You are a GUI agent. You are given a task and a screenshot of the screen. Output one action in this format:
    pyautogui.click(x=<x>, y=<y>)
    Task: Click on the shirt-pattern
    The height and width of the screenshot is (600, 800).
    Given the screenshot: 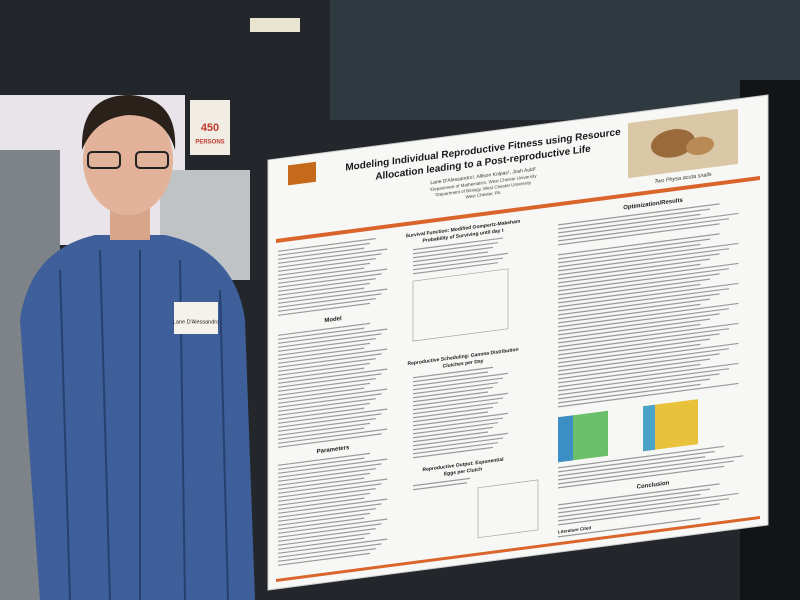 What is the action you would take?
    pyautogui.click(x=144, y=424)
    